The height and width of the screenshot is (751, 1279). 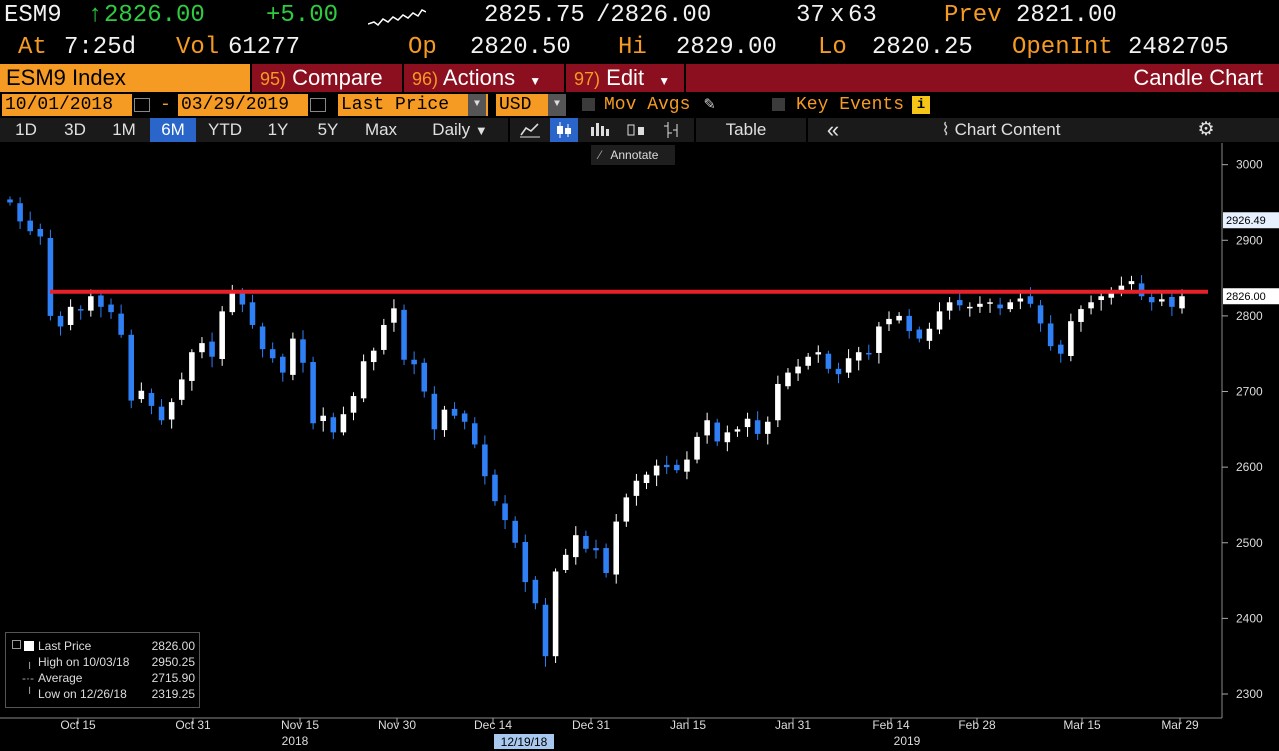 What do you see at coordinates (173, 130) in the screenshot?
I see `period-button-6m: 6M` at bounding box center [173, 130].